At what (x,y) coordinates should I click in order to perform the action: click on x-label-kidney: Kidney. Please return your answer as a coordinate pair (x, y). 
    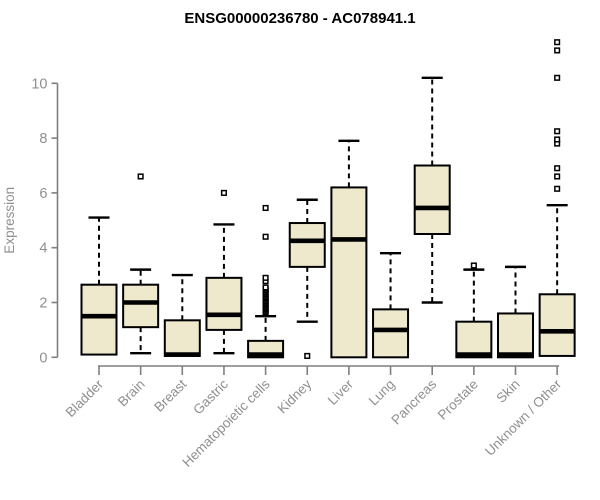
    Looking at the image, I should click on (295, 396).